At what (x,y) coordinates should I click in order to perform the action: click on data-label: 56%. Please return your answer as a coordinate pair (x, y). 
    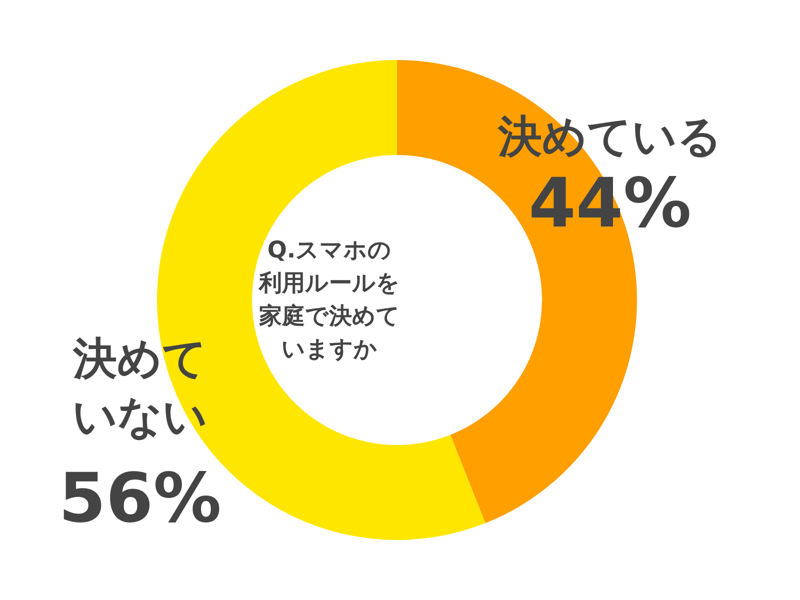
    Looking at the image, I should click on (140, 499).